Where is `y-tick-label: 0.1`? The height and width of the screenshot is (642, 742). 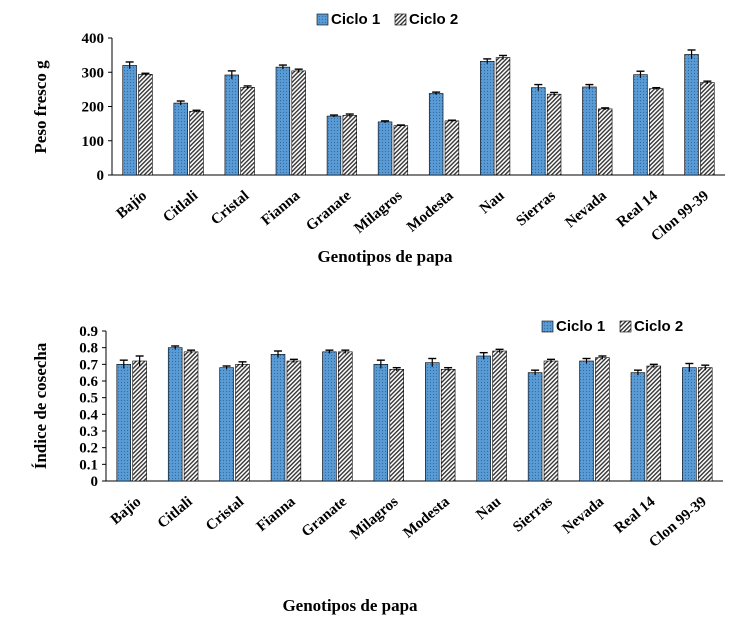
y-tick-label: 0.1 is located at coordinates (88, 465).